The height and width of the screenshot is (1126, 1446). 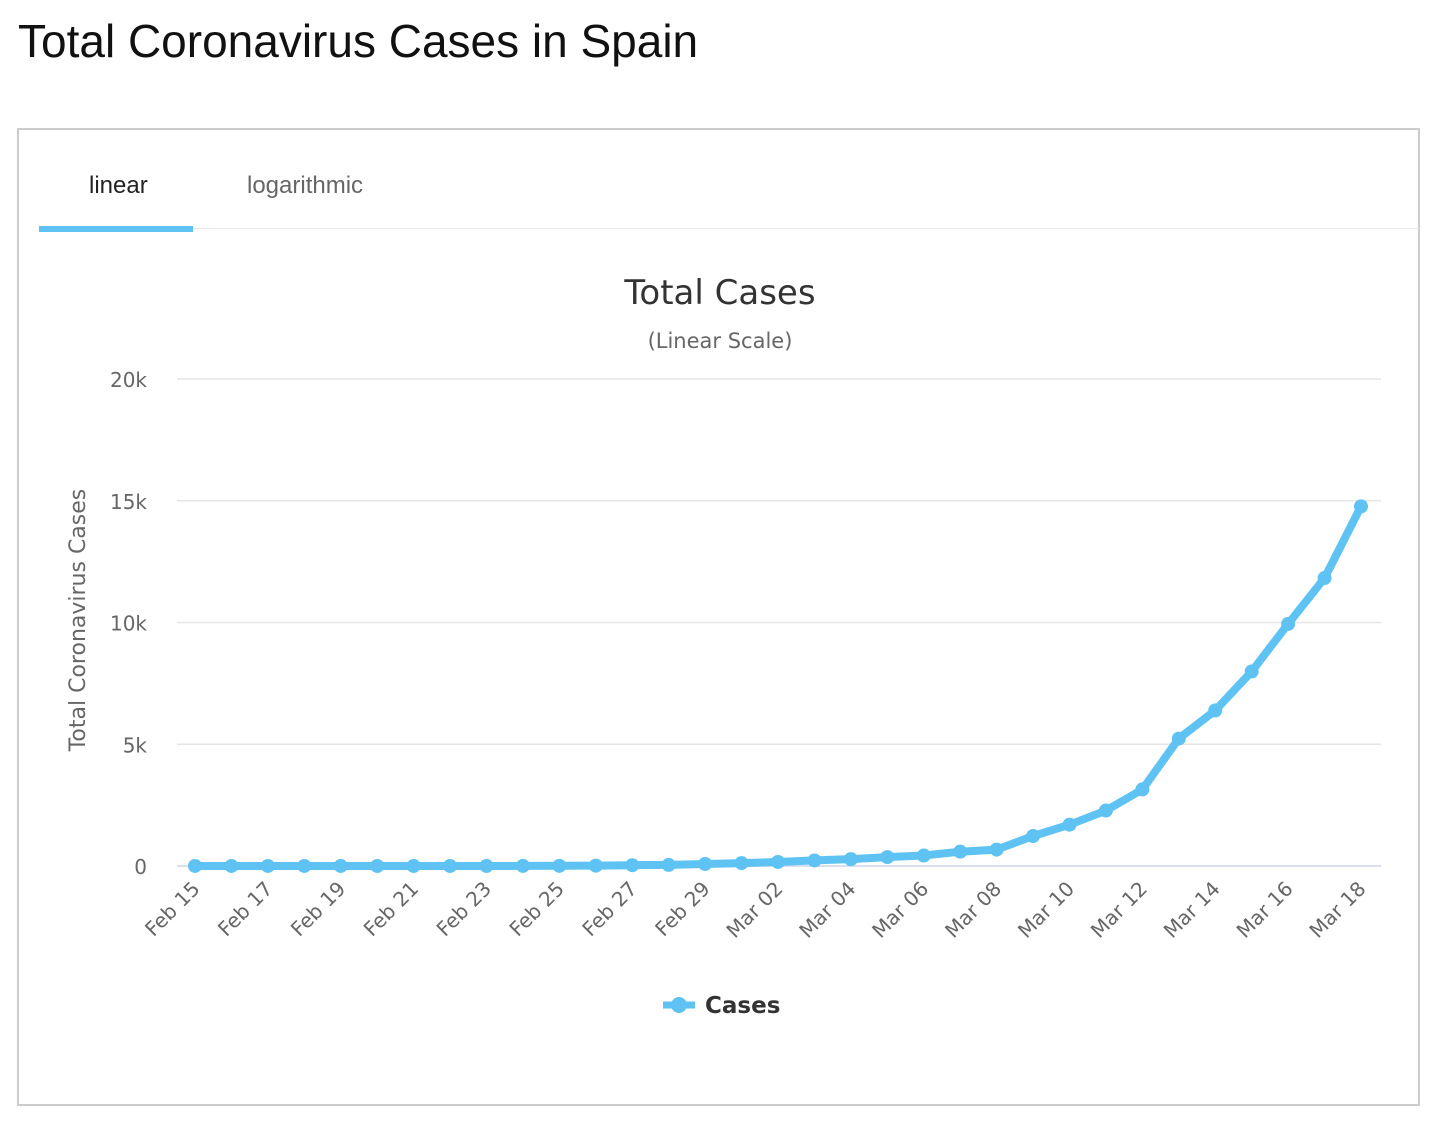 I want to click on legend-label-cases: Cases, so click(x=742, y=1006).